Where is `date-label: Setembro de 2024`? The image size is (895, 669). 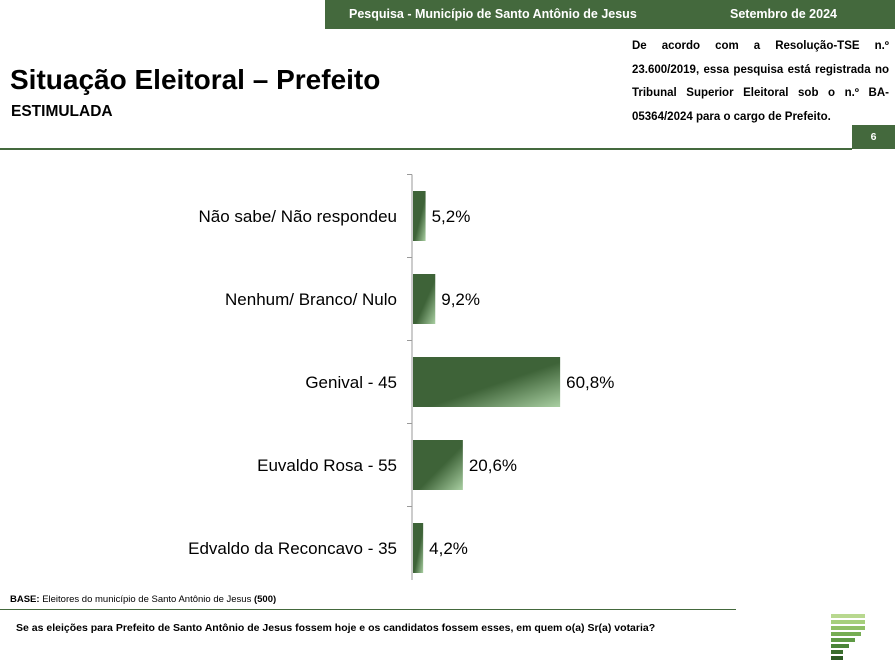
date-label: Setembro de 2024 is located at coordinates (783, 14).